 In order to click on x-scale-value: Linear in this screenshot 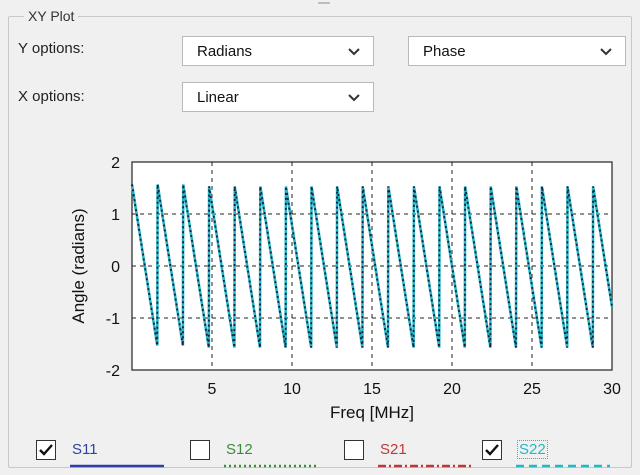, I will do `click(218, 97)`.